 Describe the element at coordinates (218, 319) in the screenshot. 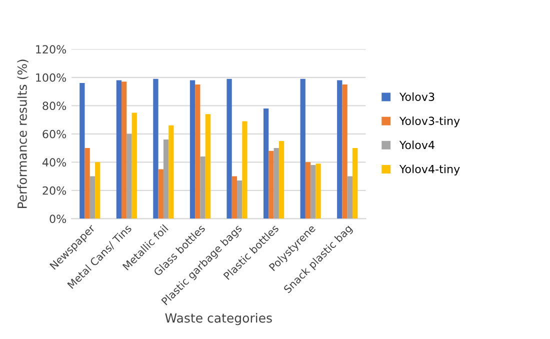

I see `x-axis-title: Waste categories` at that location.